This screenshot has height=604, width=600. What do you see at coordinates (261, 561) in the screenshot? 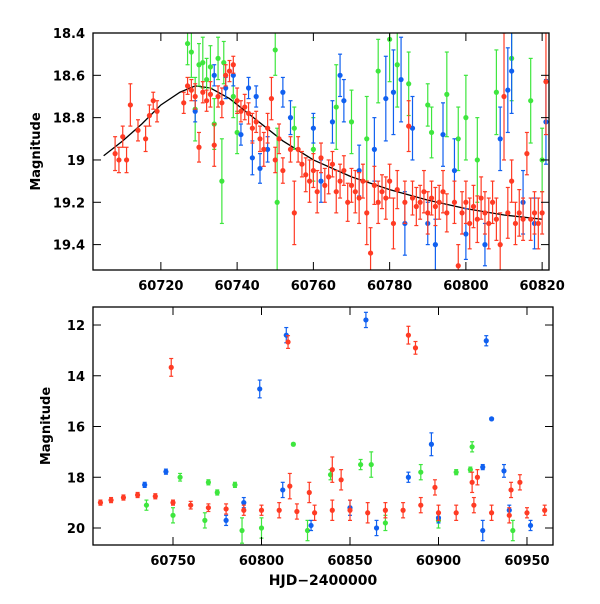
I see `x-tick-label: 60800` at bounding box center [261, 561].